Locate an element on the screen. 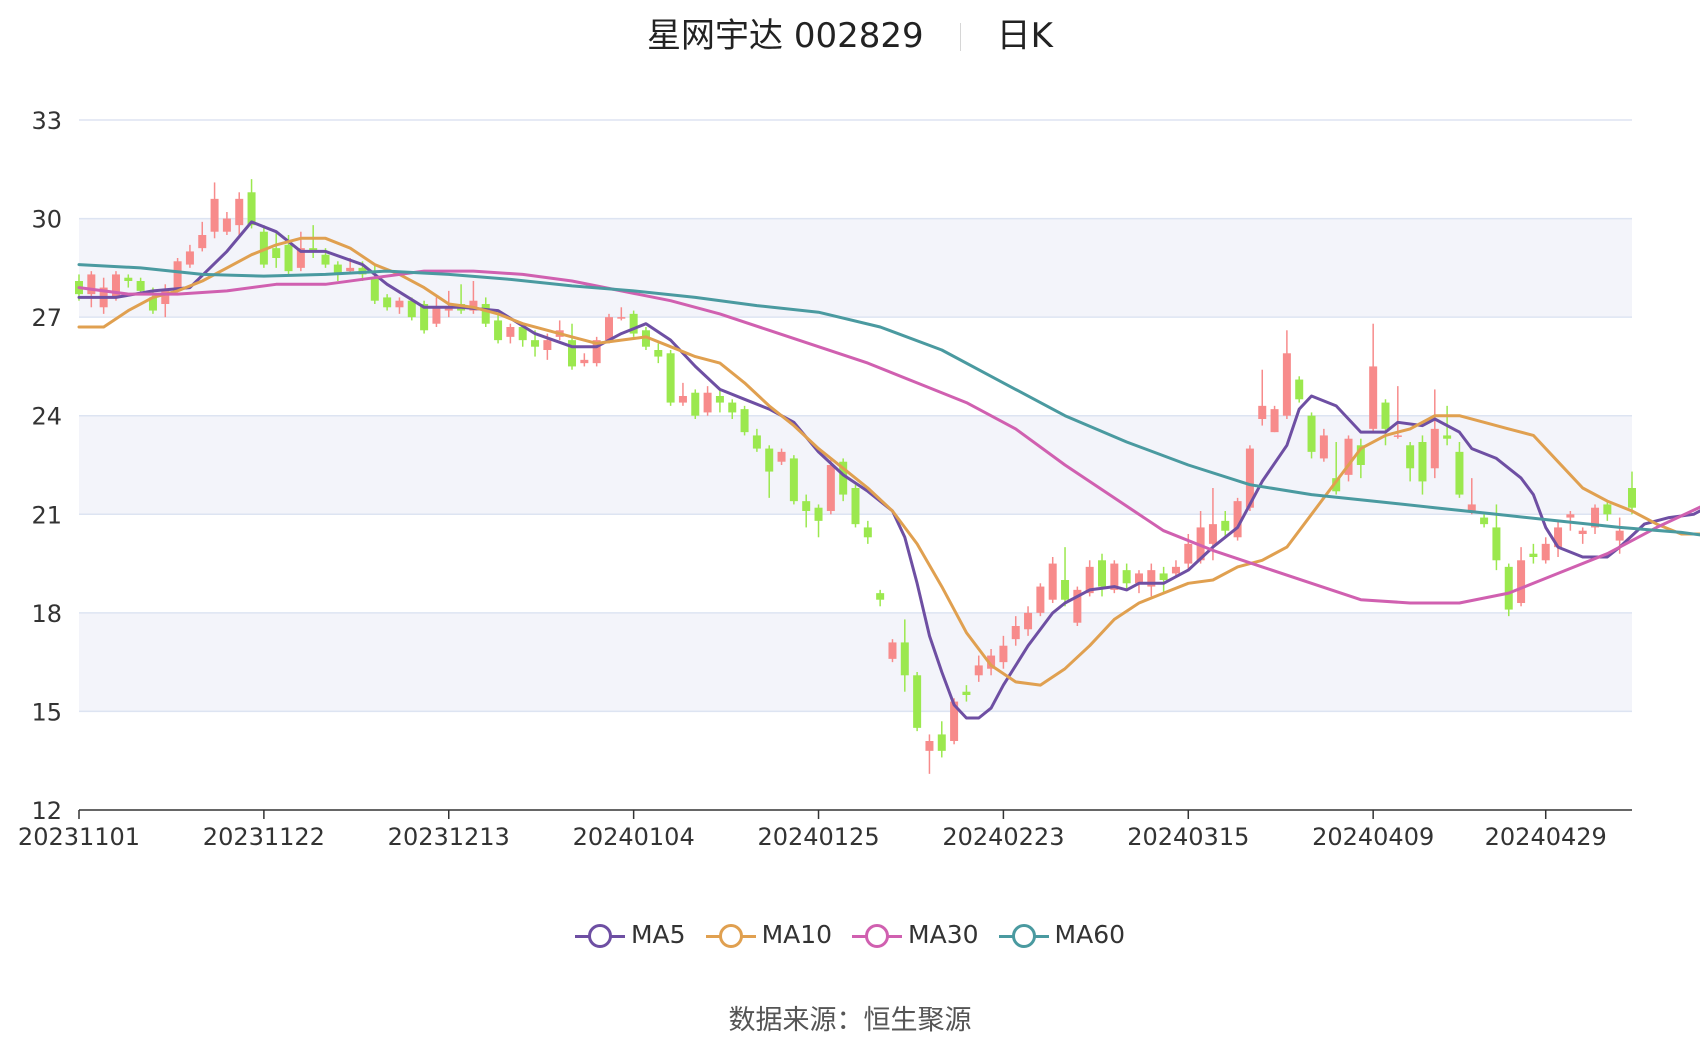 The height and width of the screenshot is (1037, 1700). stock-name: 星网宇达 002829 is located at coordinates (785, 36).